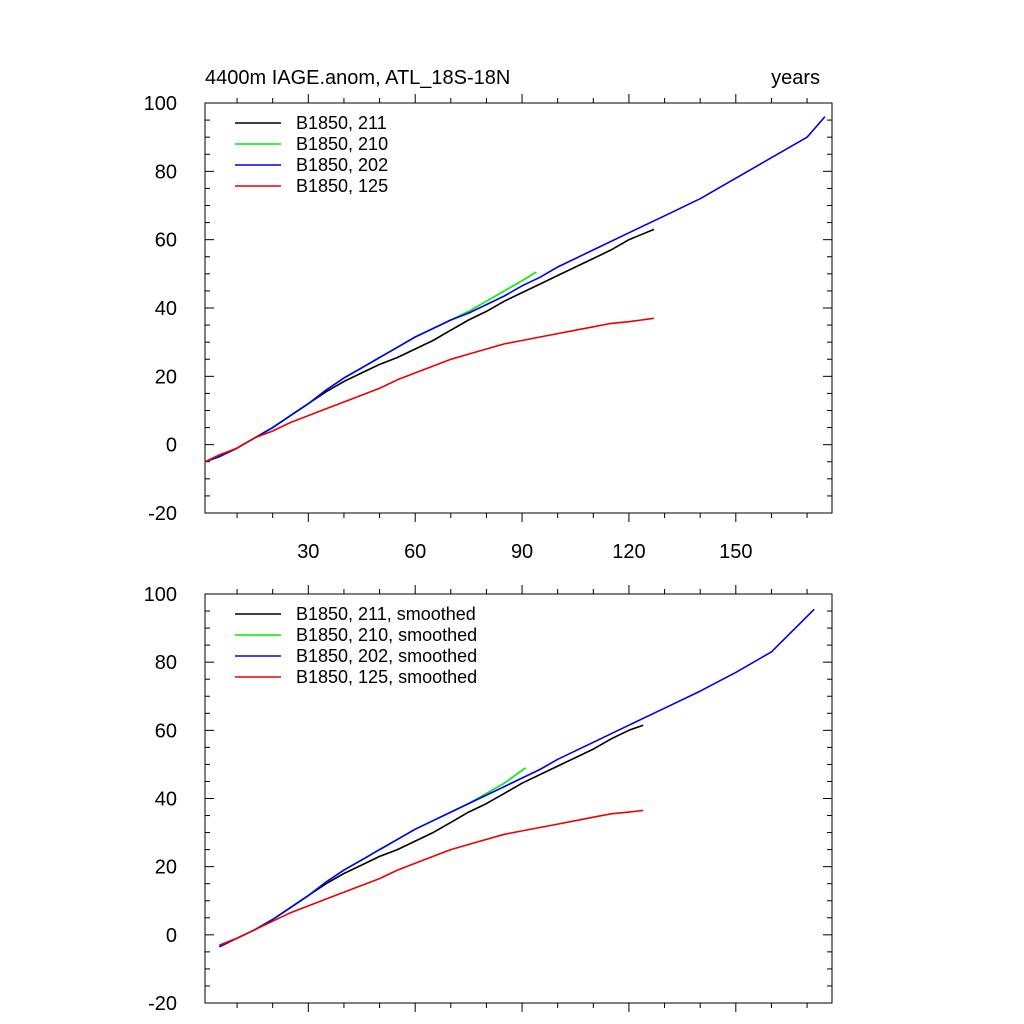 This screenshot has width=1024, height=1024. What do you see at coordinates (386, 635) in the screenshot?
I see `bottom-legend-label-2: B1850, 210, smoothed` at bounding box center [386, 635].